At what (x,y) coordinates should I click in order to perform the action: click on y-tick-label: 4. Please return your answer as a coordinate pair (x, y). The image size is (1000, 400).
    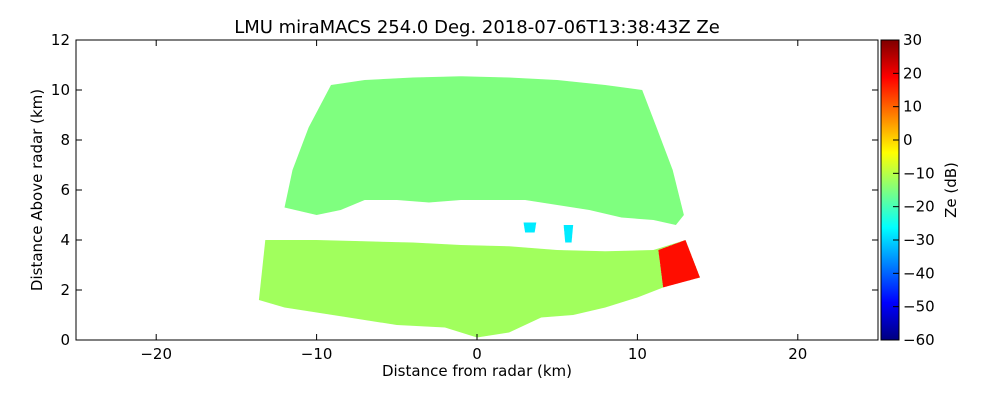
    Looking at the image, I should click on (65, 240).